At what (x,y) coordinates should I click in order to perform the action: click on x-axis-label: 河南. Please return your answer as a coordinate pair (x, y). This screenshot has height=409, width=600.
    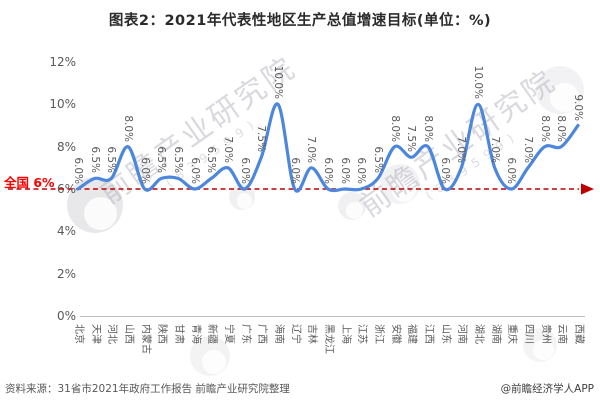
    Looking at the image, I should click on (462, 334).